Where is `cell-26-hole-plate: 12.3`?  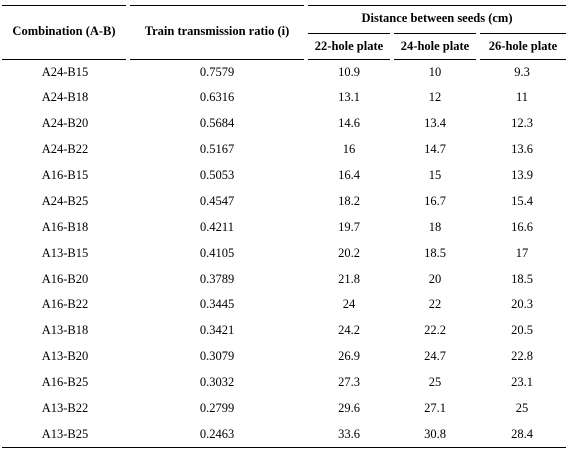
cell-26-hole-plate: 12.3 is located at coordinates (522, 123).